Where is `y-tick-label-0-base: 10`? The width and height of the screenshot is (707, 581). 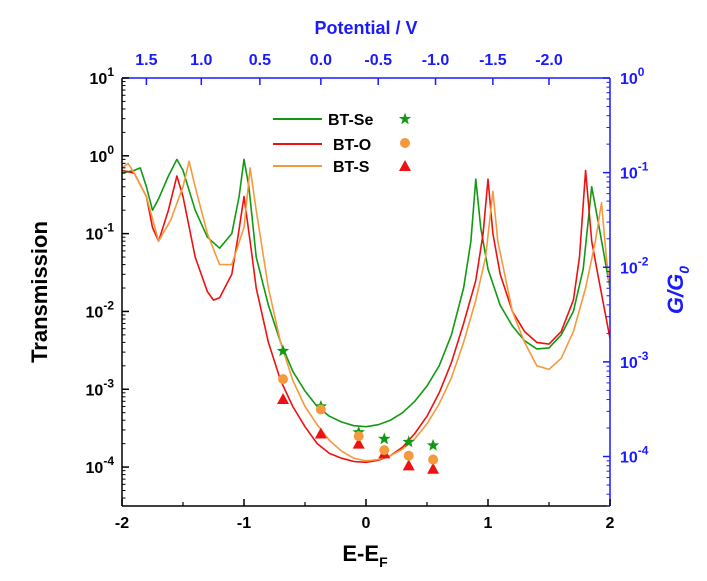
y-tick-label-0-base: 10 is located at coordinates (95, 468).